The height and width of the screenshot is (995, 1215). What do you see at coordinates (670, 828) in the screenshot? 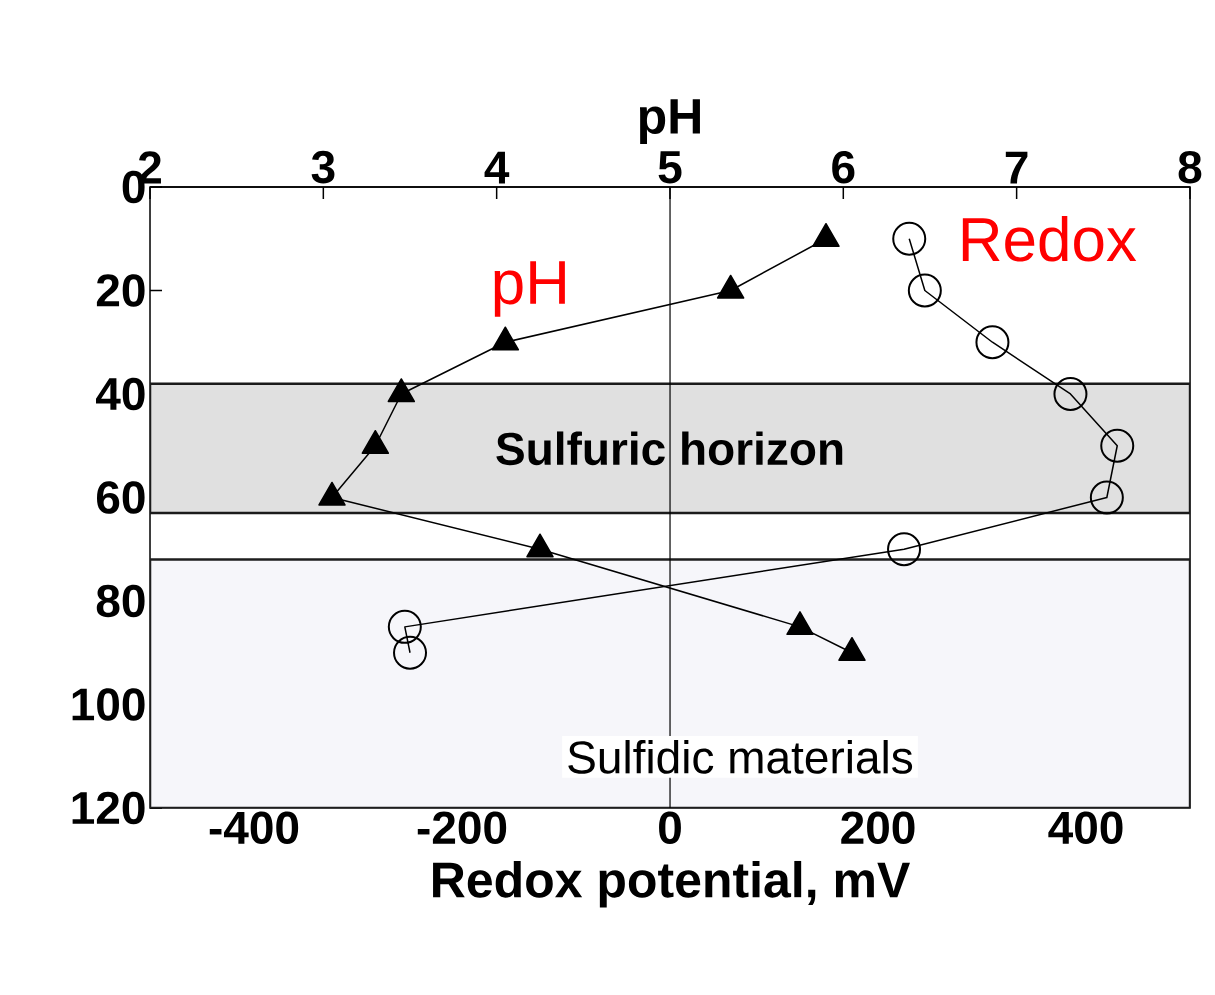
I see `x-tick-label: 0` at bounding box center [670, 828].